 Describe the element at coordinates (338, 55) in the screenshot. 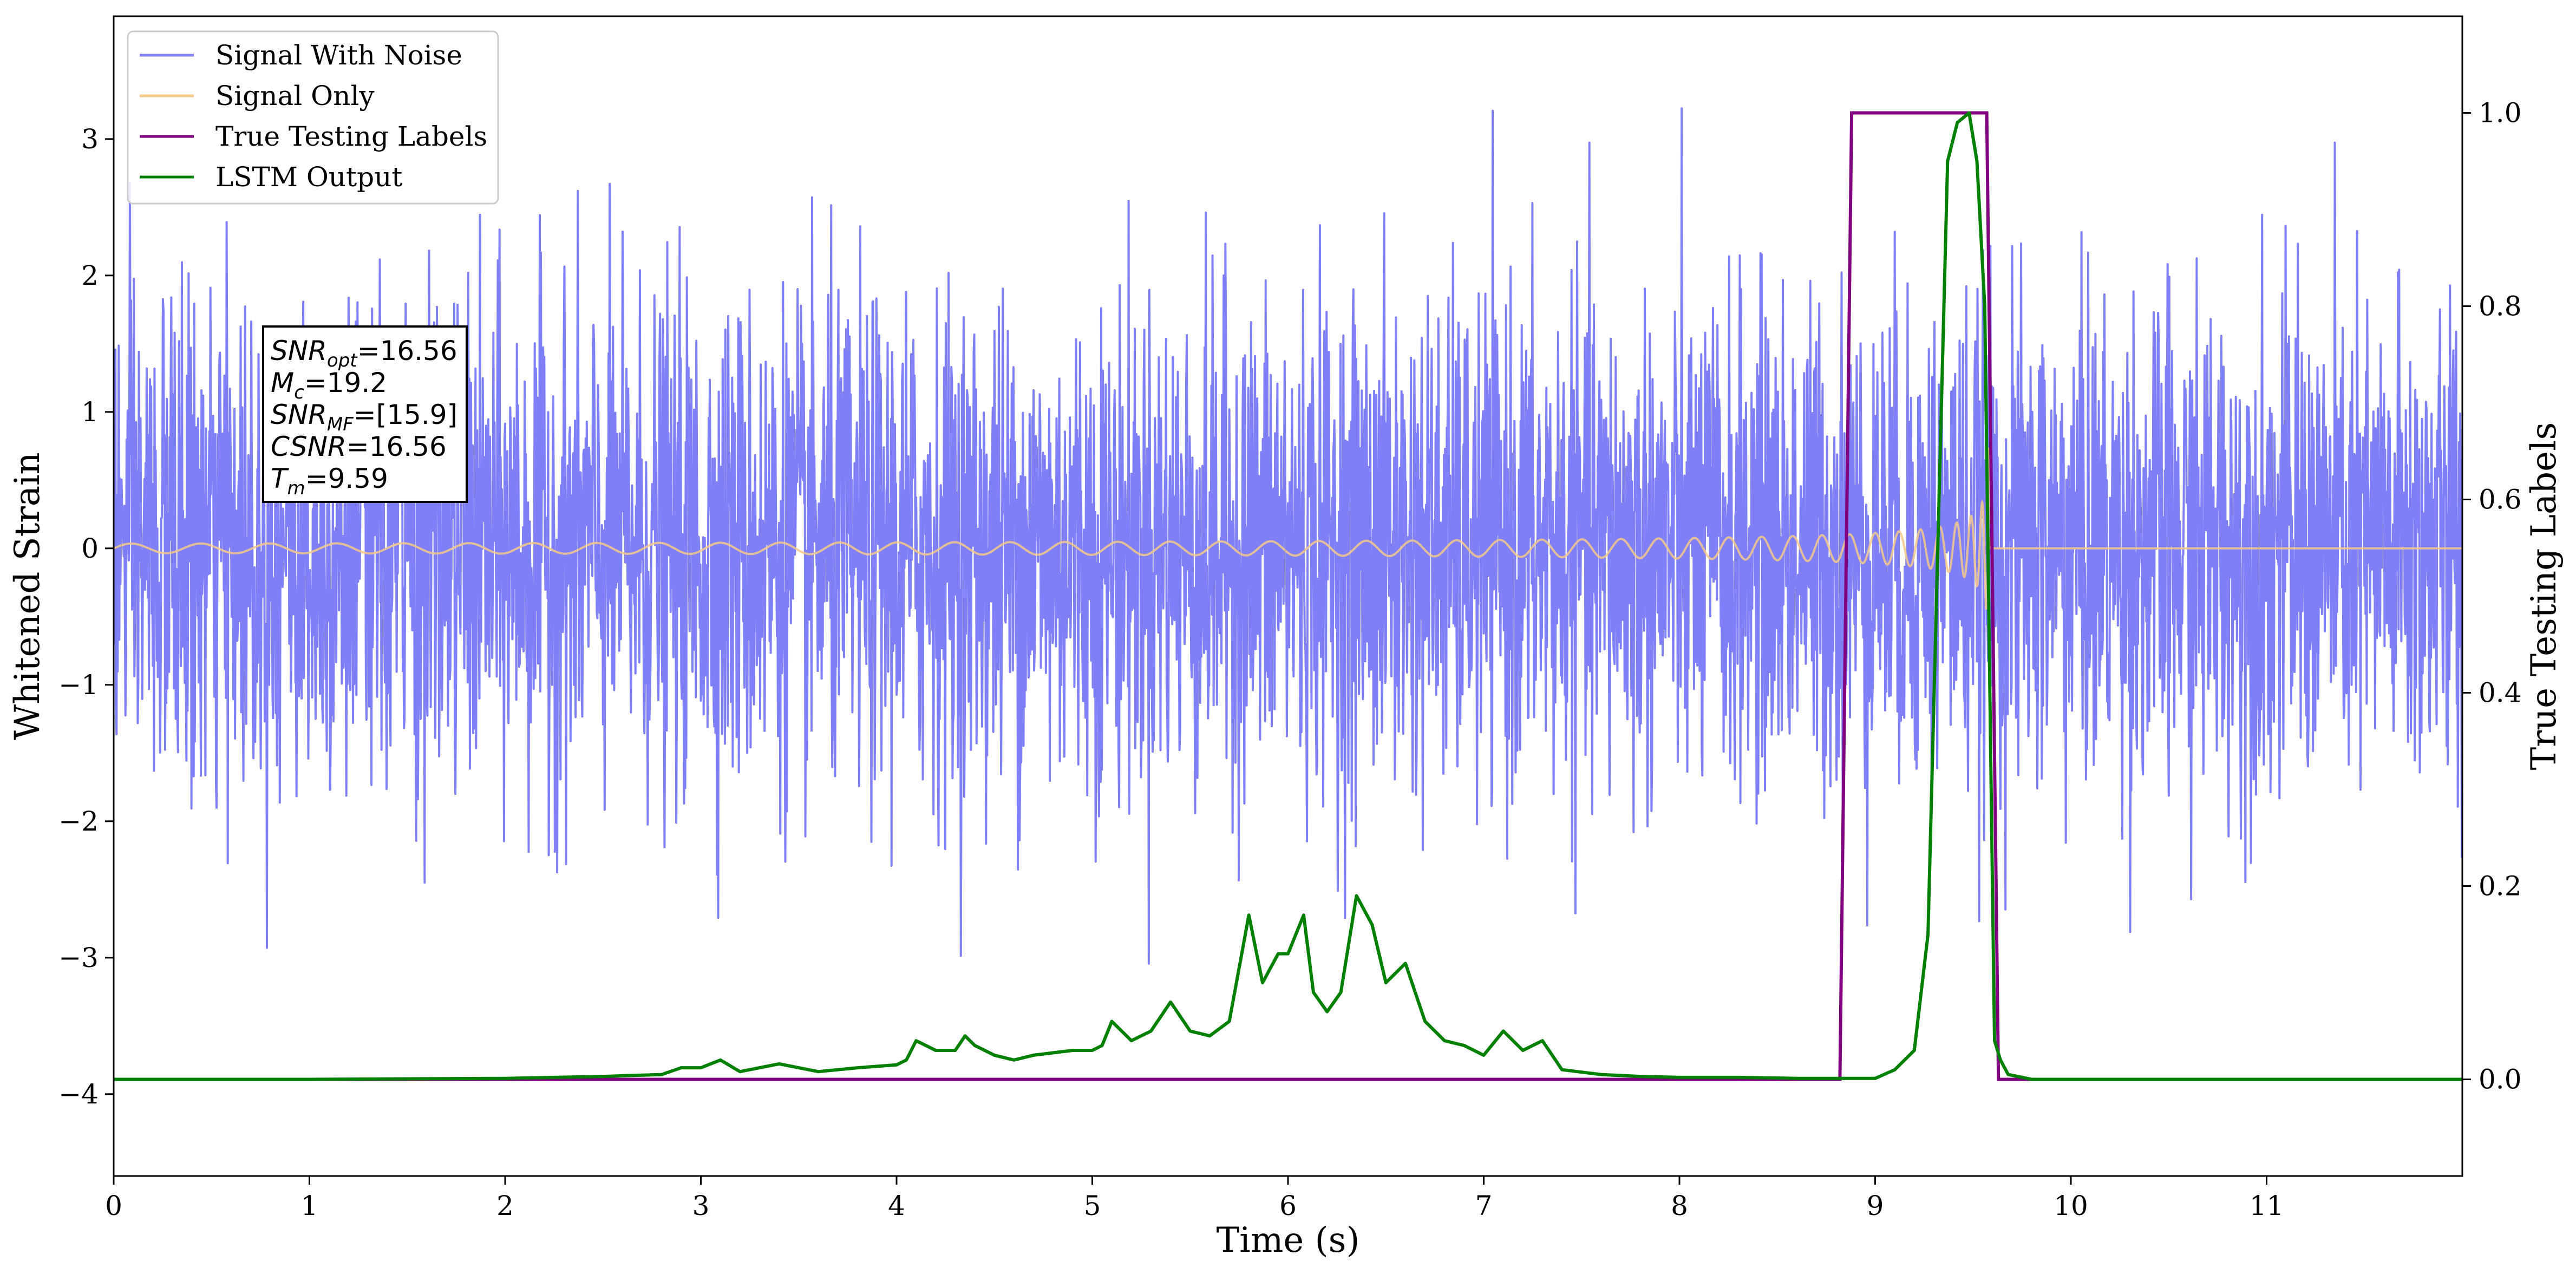

I see `legend-label-signal-with-noise: Signal With Noise` at that location.